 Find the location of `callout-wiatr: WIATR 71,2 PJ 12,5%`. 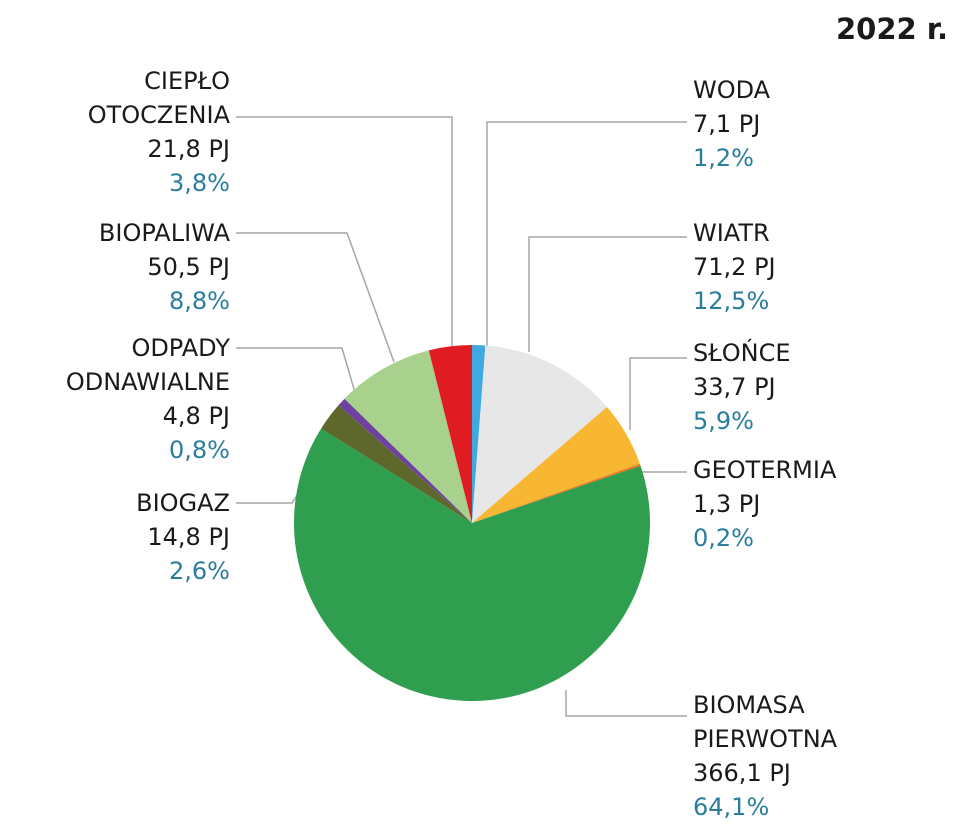

callout-wiatr: WIATR 71,2 PJ 12,5% is located at coordinates (818, 267).